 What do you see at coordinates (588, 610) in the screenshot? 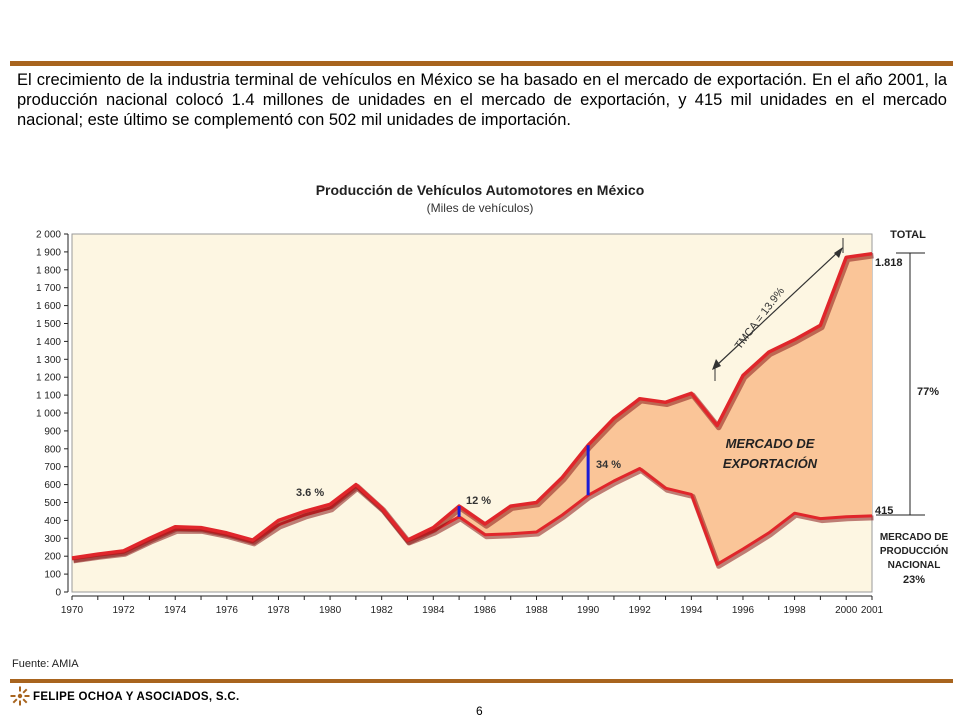
I see `x-tick-label: 1990` at bounding box center [588, 610].